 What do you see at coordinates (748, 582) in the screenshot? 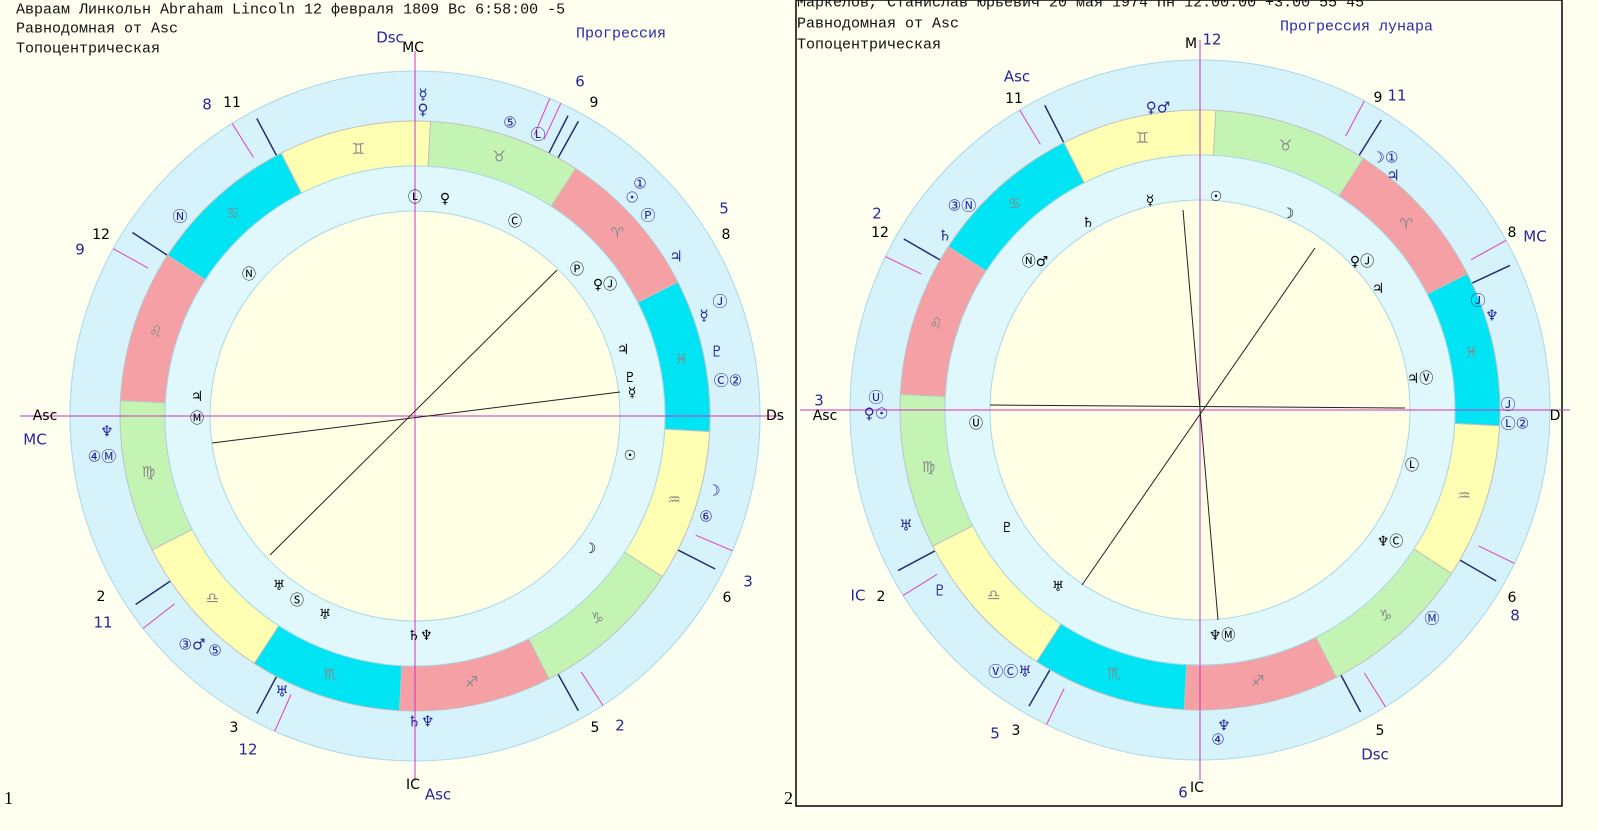
I see `chart-label: 3` at bounding box center [748, 582].